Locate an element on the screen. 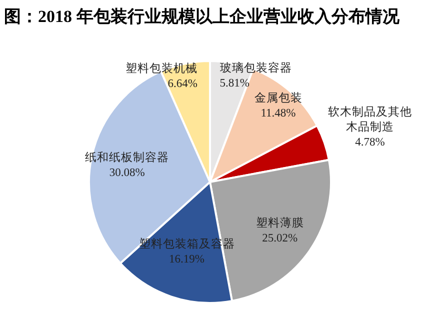  chart-title: 图：2018 年包装行业规模以上企业营业收入分布情况 is located at coordinates (202, 16).